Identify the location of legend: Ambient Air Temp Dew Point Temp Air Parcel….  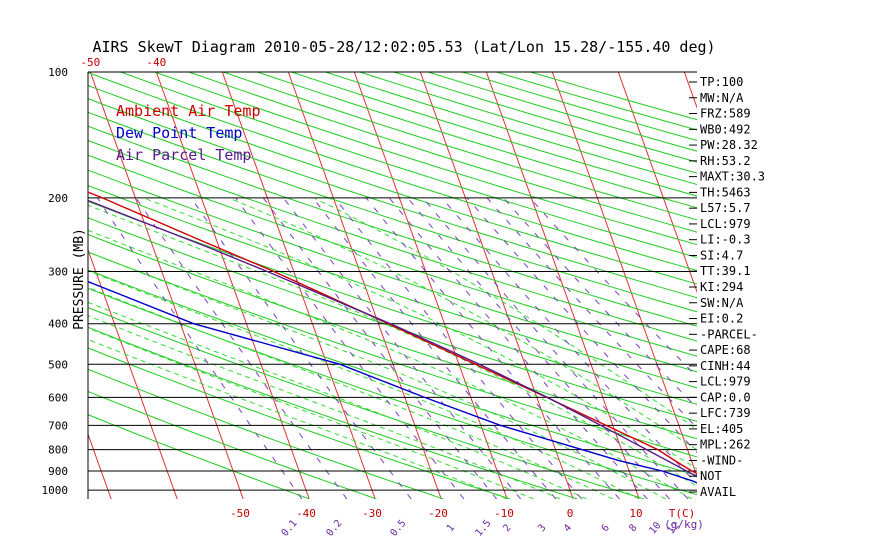
(188, 133).